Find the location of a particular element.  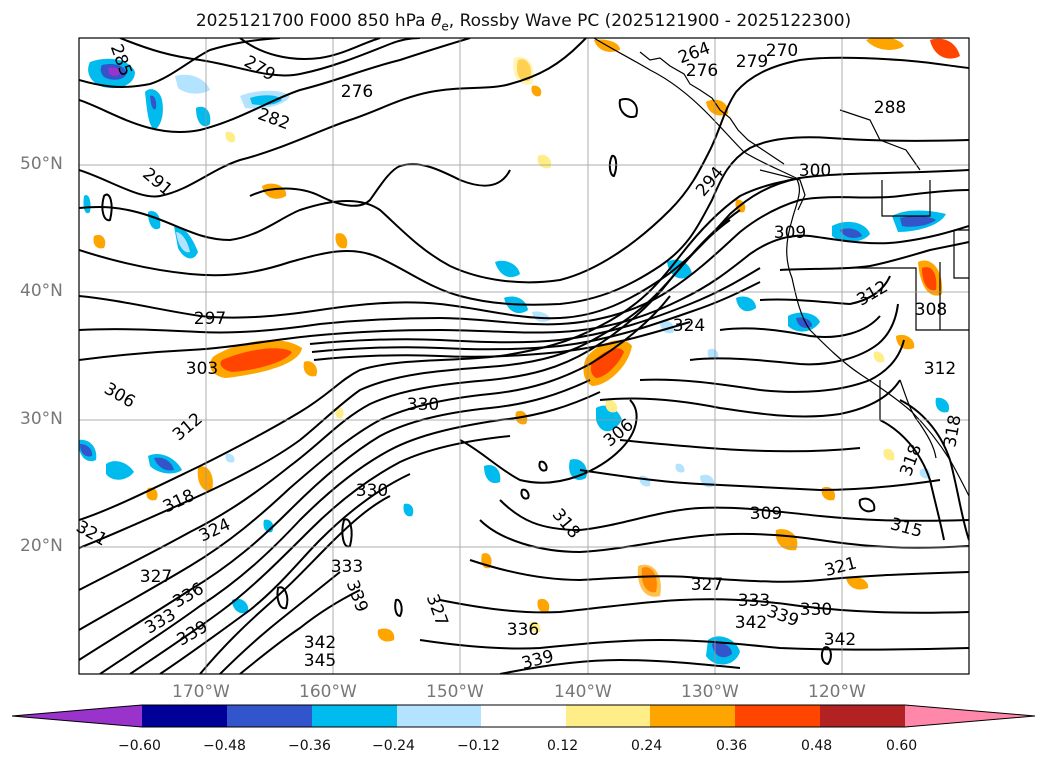

contour-label: 270 is located at coordinates (782, 51).